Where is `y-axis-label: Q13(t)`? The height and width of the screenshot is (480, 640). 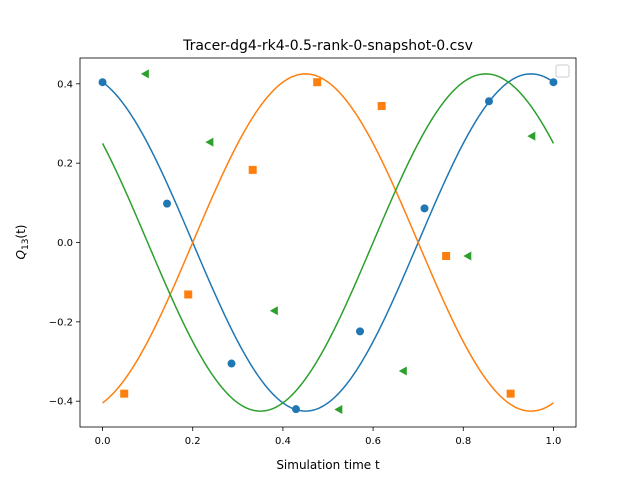
y-axis-label: Q13(t) is located at coordinates (22, 242).